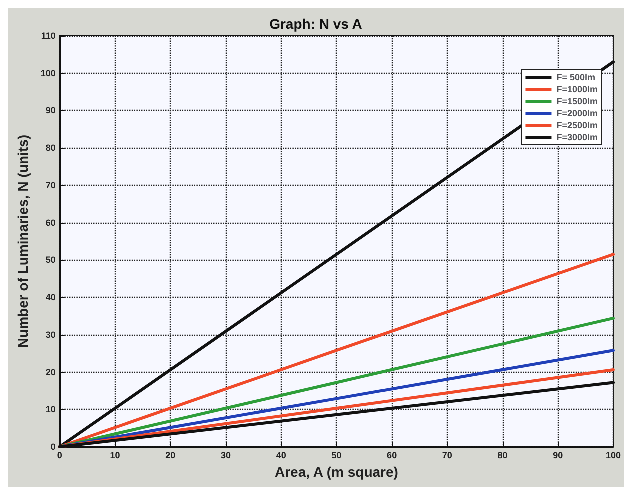  What do you see at coordinates (225, 455) in the screenshot?
I see `x-tick-label: 30` at bounding box center [225, 455].